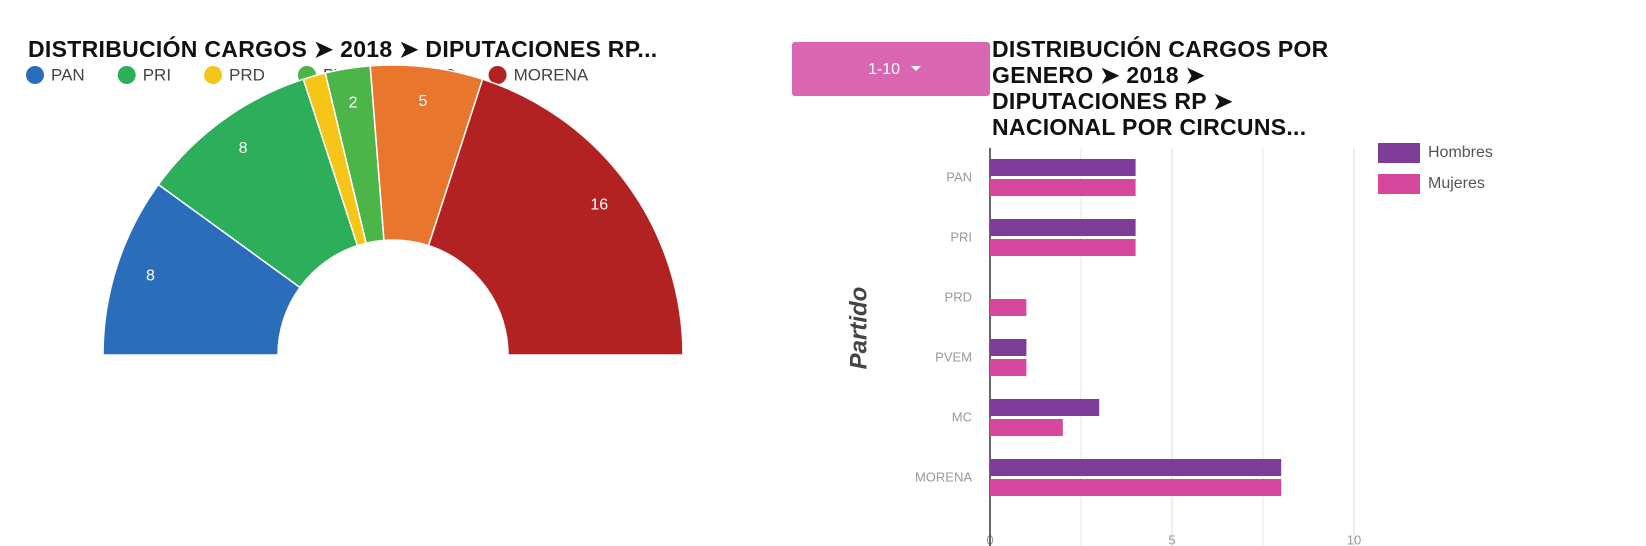 The image size is (1646, 546). Describe the element at coordinates (599, 204) in the screenshot. I see `data-label: 16` at that location.